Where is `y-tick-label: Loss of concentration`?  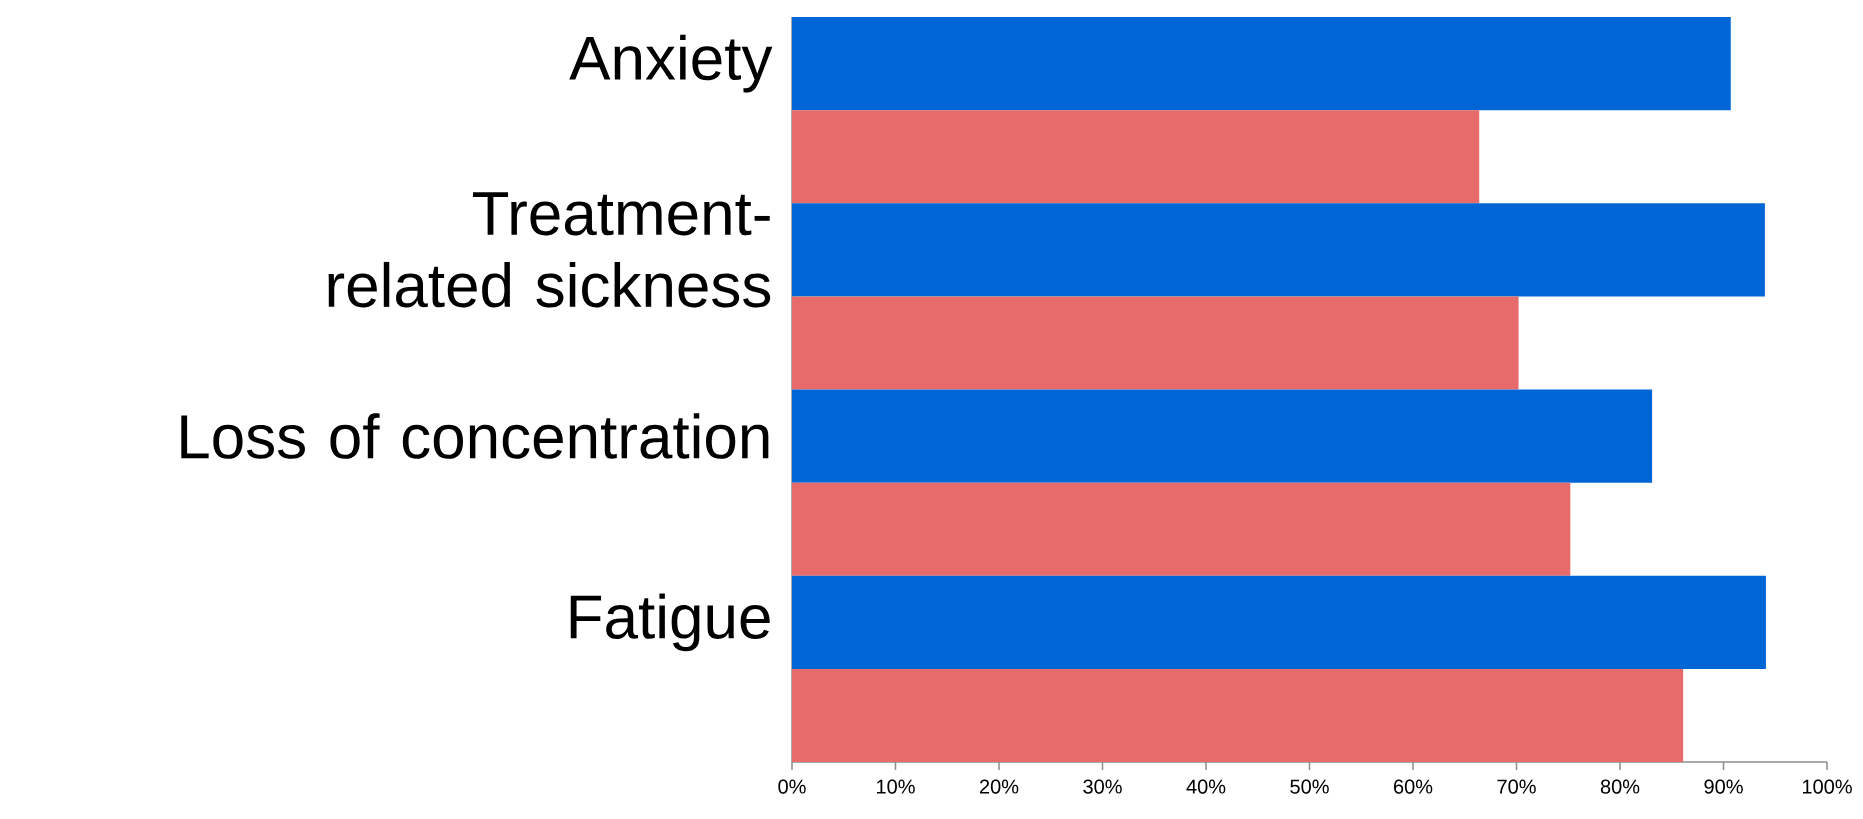
y-tick-label: Loss of concentration is located at coordinates (475, 436).